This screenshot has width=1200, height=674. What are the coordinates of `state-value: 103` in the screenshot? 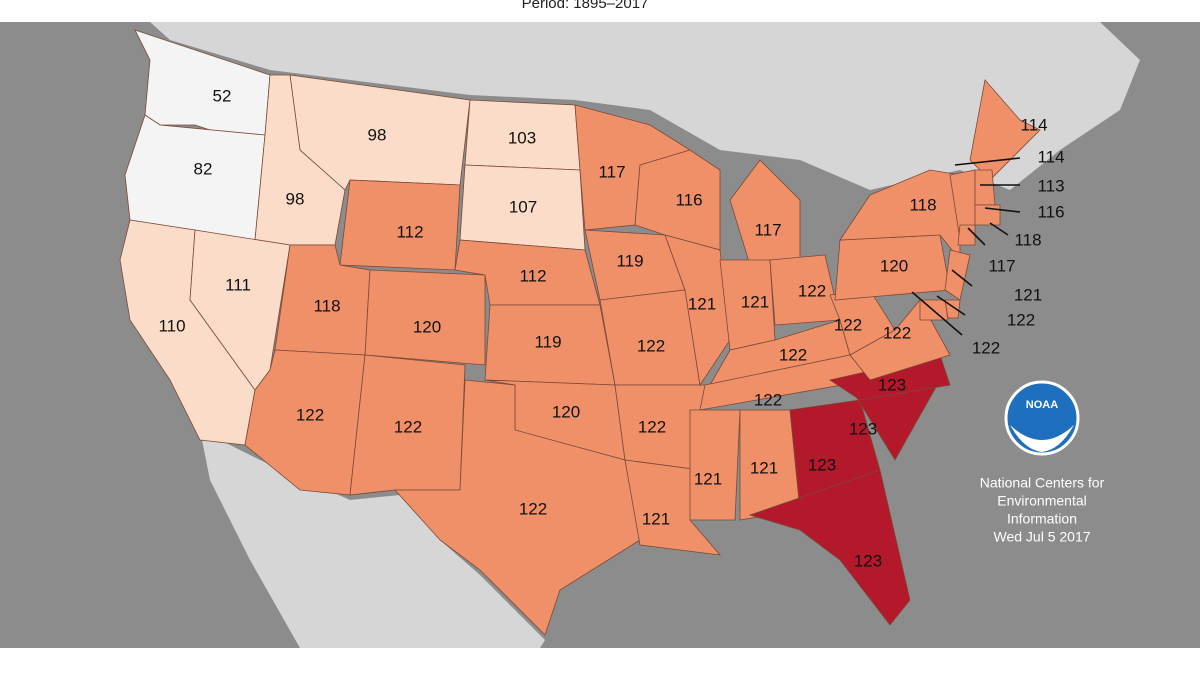 It's located at (522, 137).